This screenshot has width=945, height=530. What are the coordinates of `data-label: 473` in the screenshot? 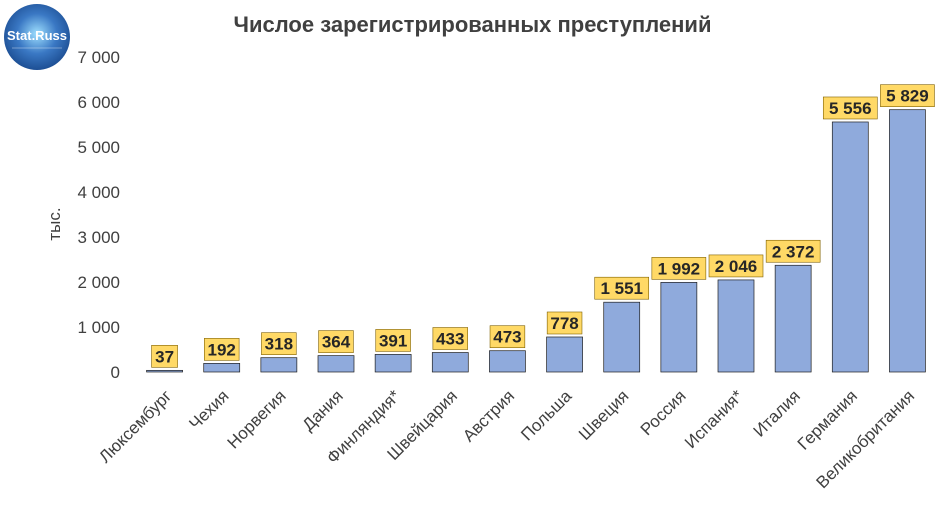 It's located at (507, 337).